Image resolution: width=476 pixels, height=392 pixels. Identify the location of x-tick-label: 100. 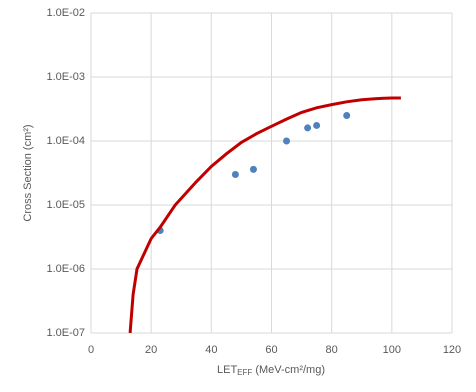
(392, 350).